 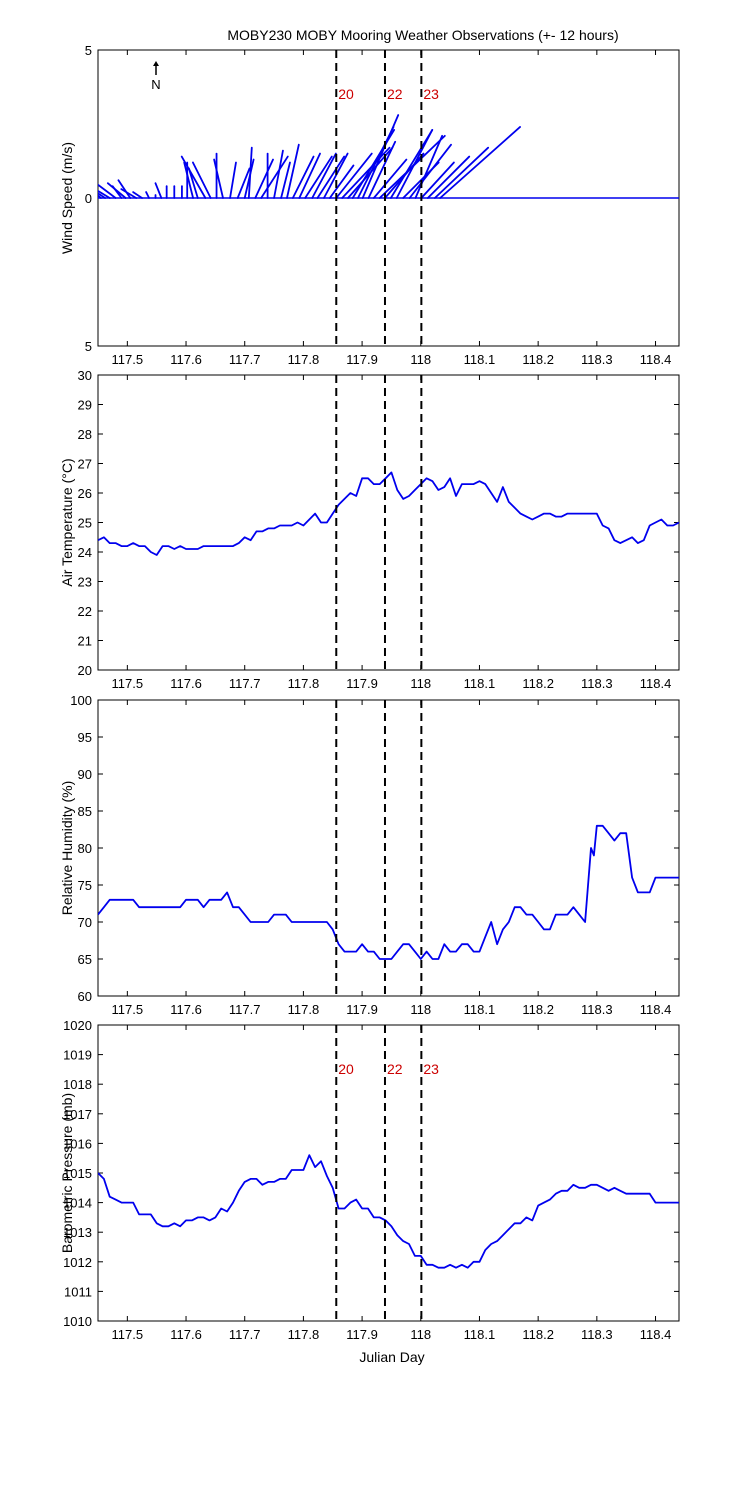 I want to click on marker-label: 20, so click(x=346, y=1069).